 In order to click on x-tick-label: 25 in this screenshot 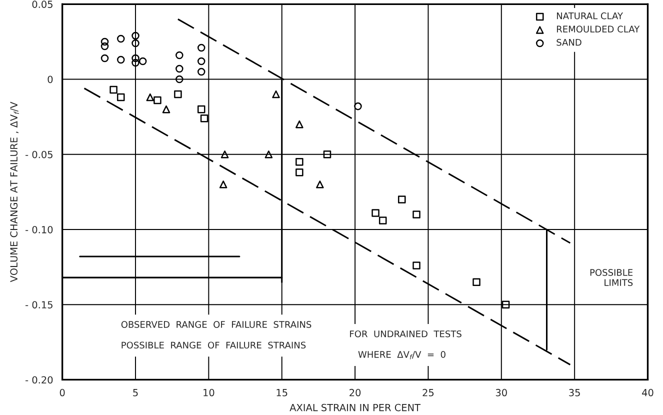, I will do `click(428, 392)`.